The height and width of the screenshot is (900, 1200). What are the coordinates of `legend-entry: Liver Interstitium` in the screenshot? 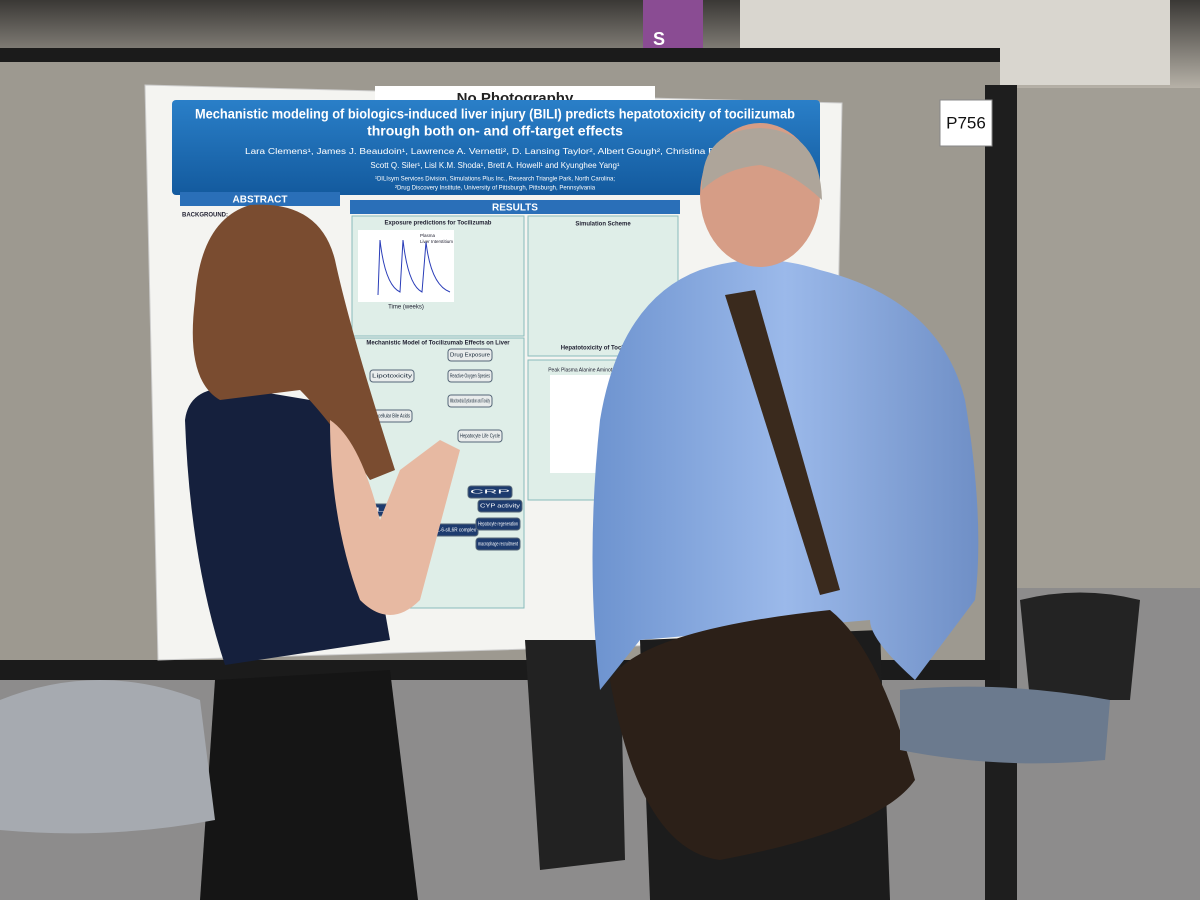 It's located at (436, 241).